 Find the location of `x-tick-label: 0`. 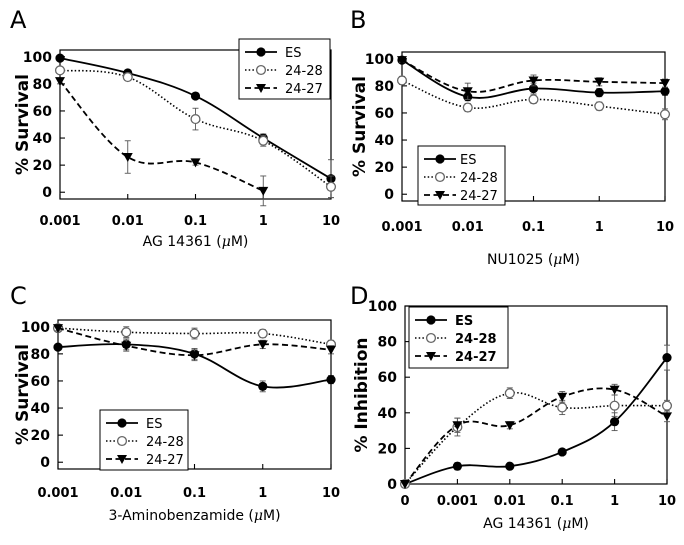

x-tick-label: 0 is located at coordinates (404, 501).